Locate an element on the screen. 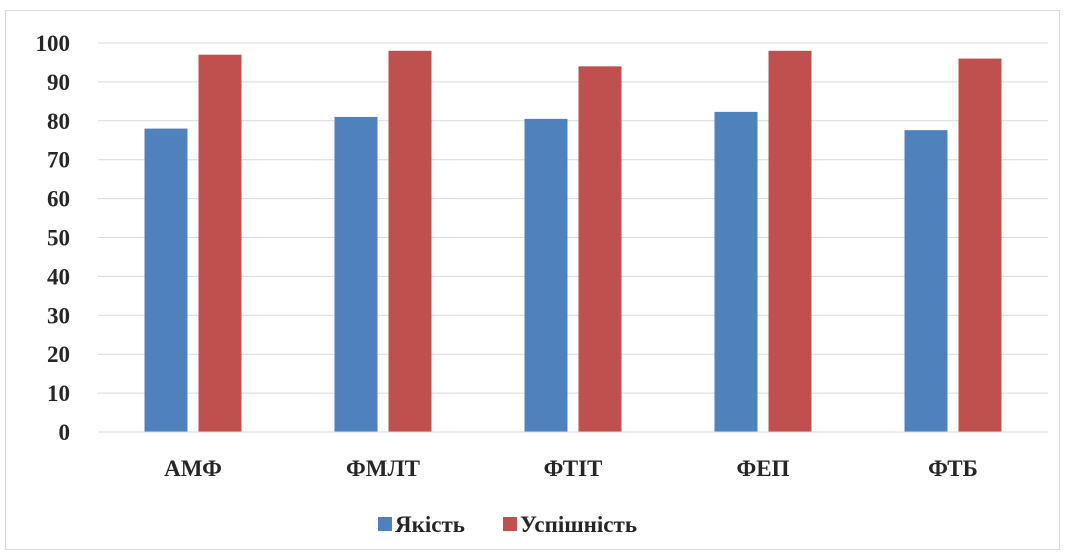  y-tick-label: 0 is located at coordinates (65, 432).